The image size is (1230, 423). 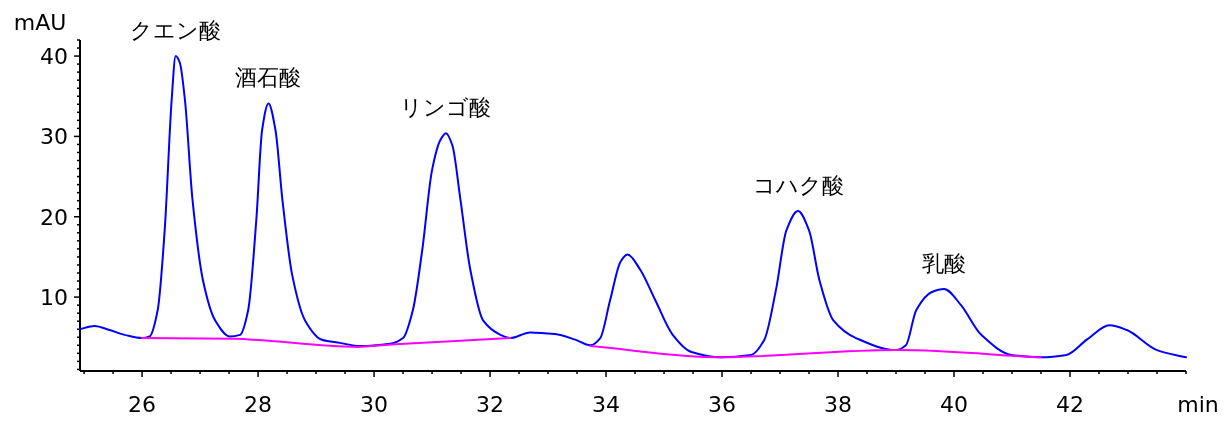 What do you see at coordinates (490, 404) in the screenshot?
I see `x-tick-label: 32` at bounding box center [490, 404].